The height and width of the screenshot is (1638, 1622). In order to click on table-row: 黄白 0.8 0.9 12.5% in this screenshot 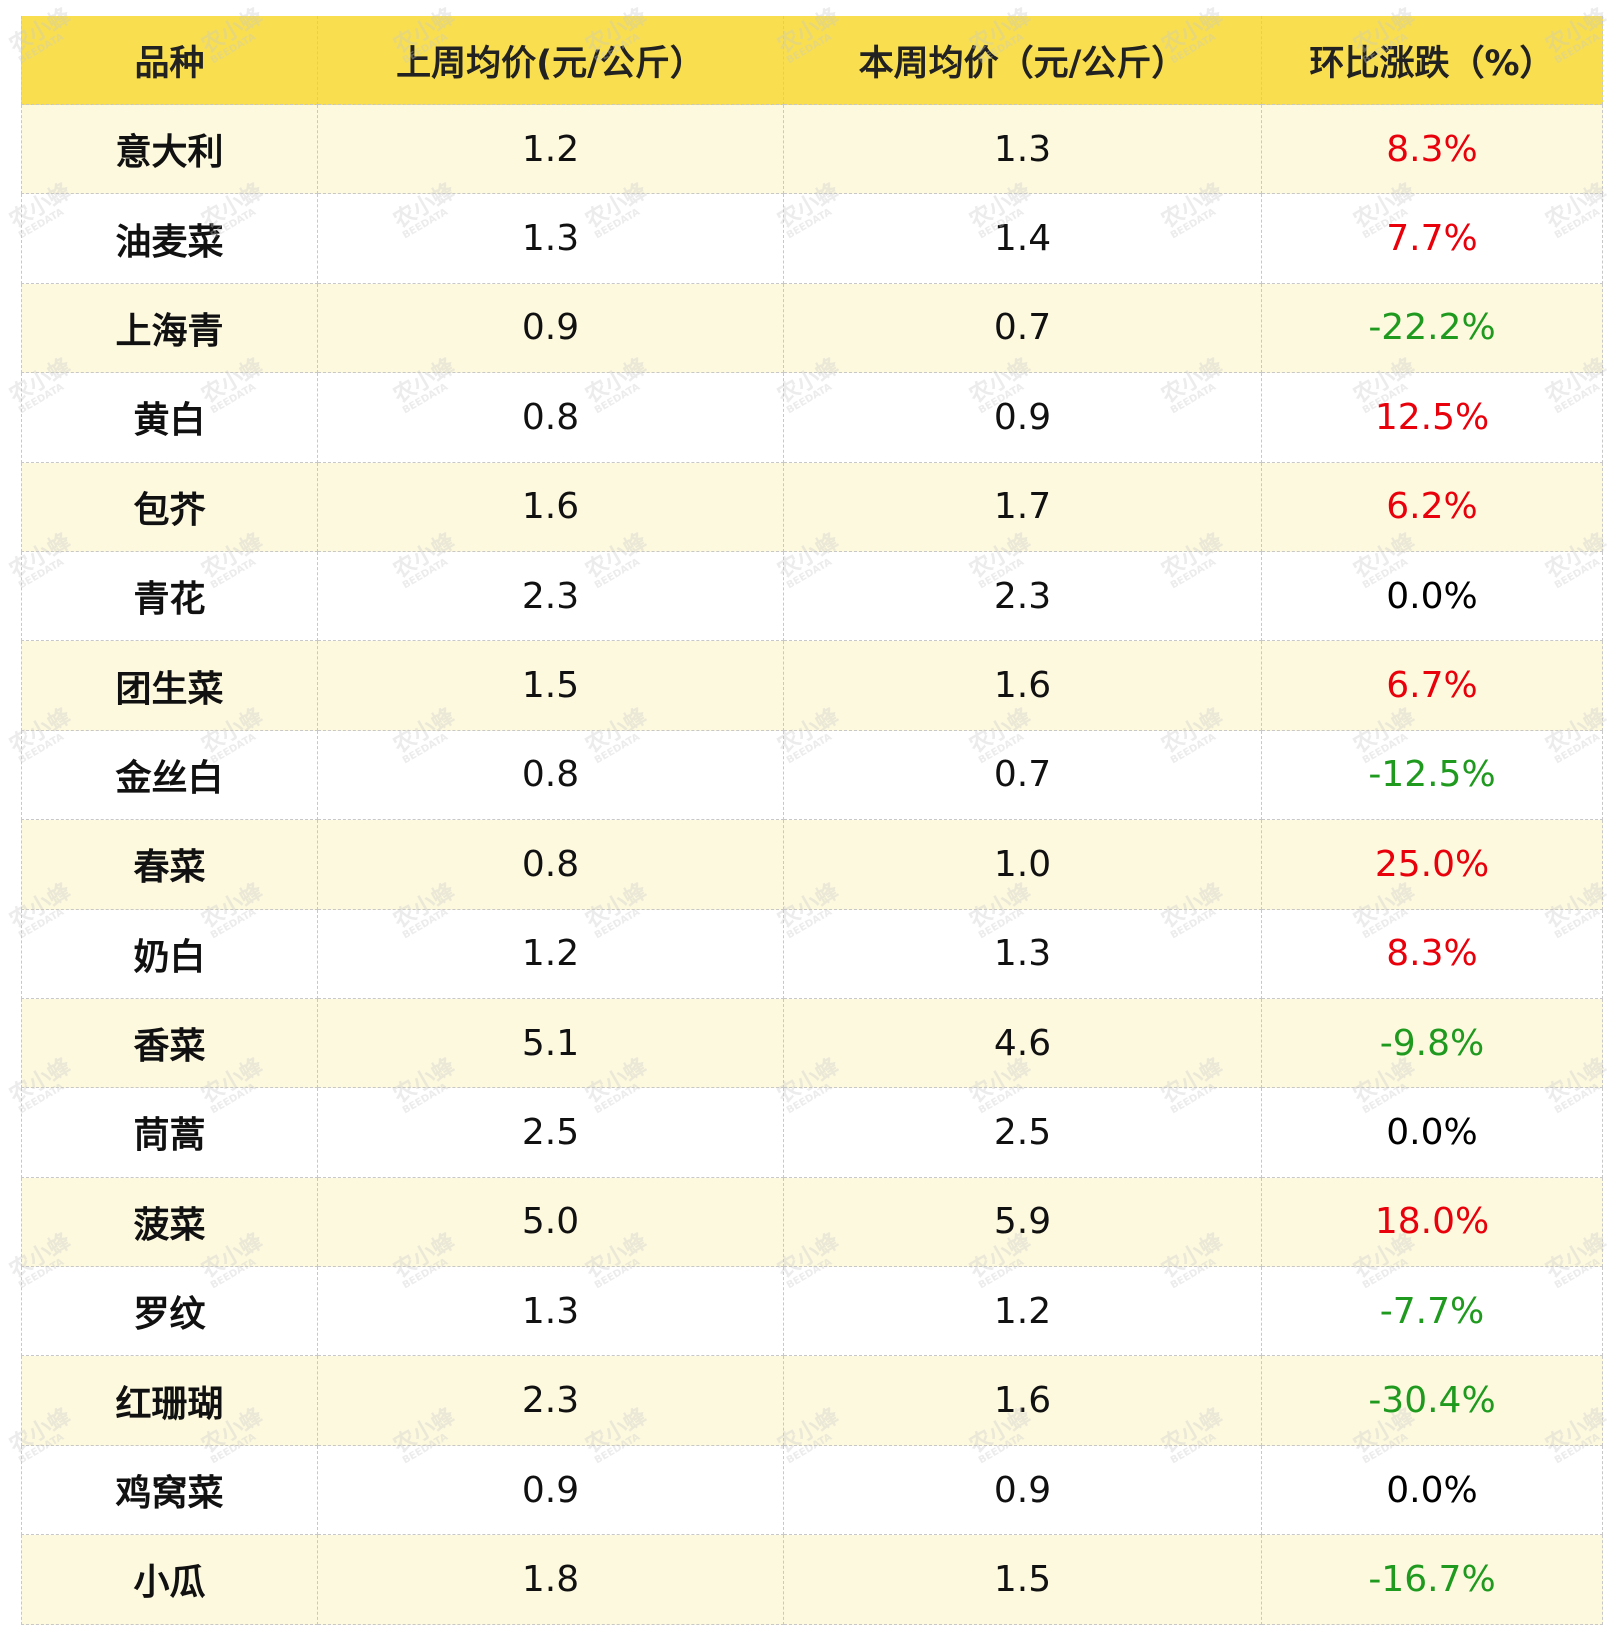, I will do `click(812, 418)`.